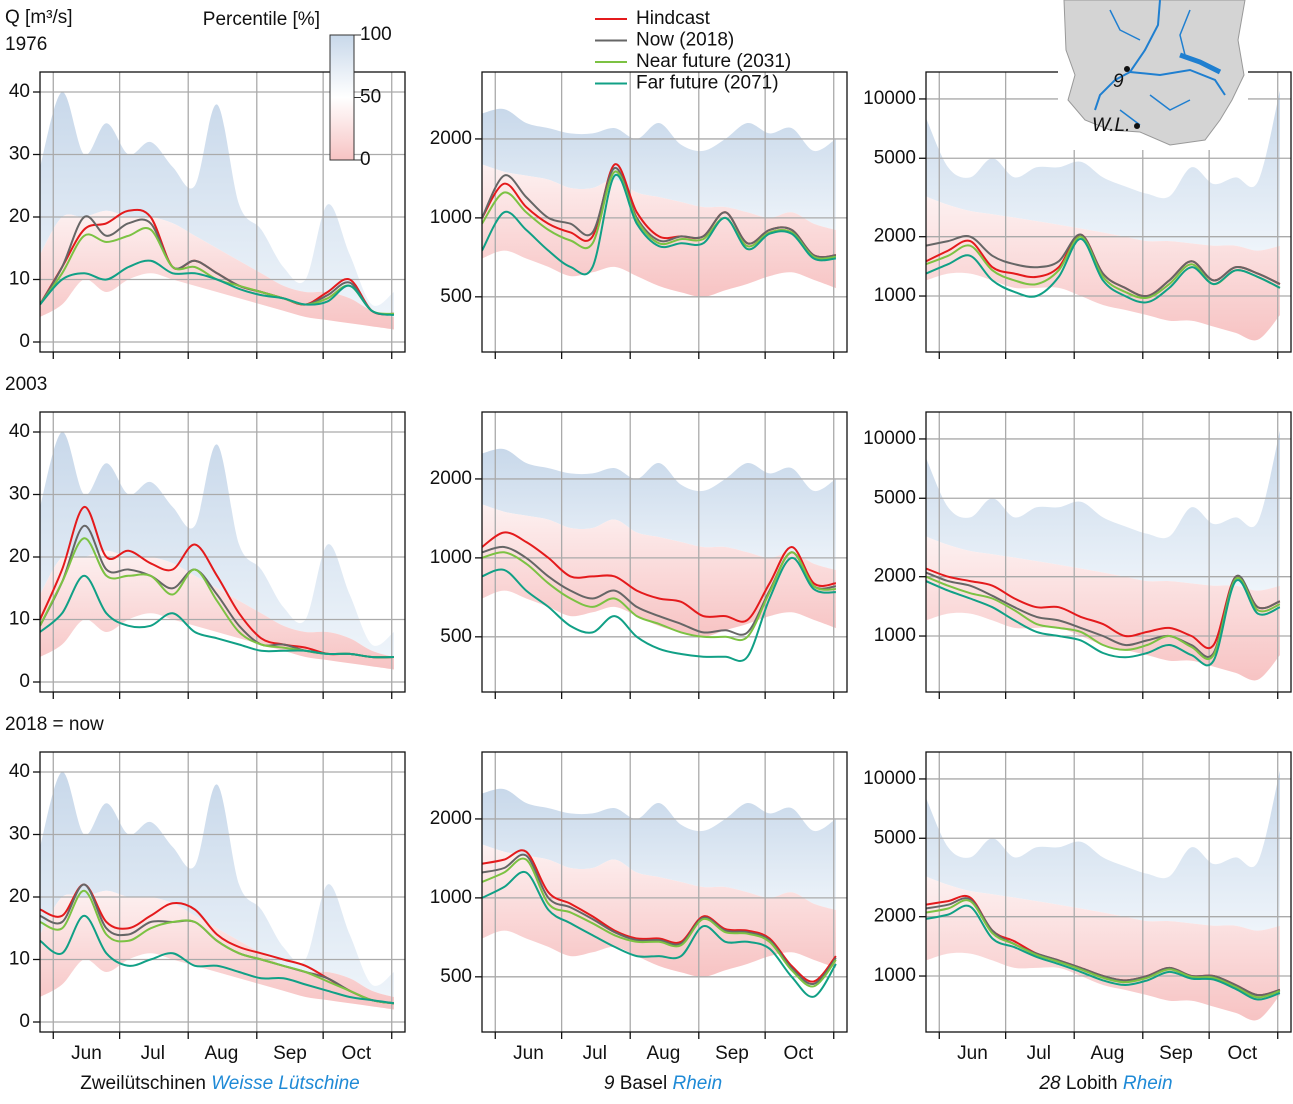 The width and height of the screenshot is (1293, 1104). Describe the element at coordinates (342, 97) in the screenshot. I see `colorbar-scale` at that location.